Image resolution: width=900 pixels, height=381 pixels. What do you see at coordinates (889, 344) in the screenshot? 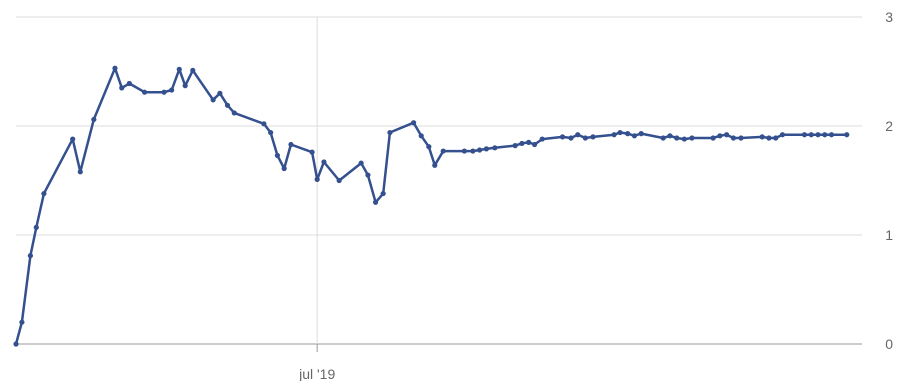
I see `y-tick-label: 0` at bounding box center [889, 344].